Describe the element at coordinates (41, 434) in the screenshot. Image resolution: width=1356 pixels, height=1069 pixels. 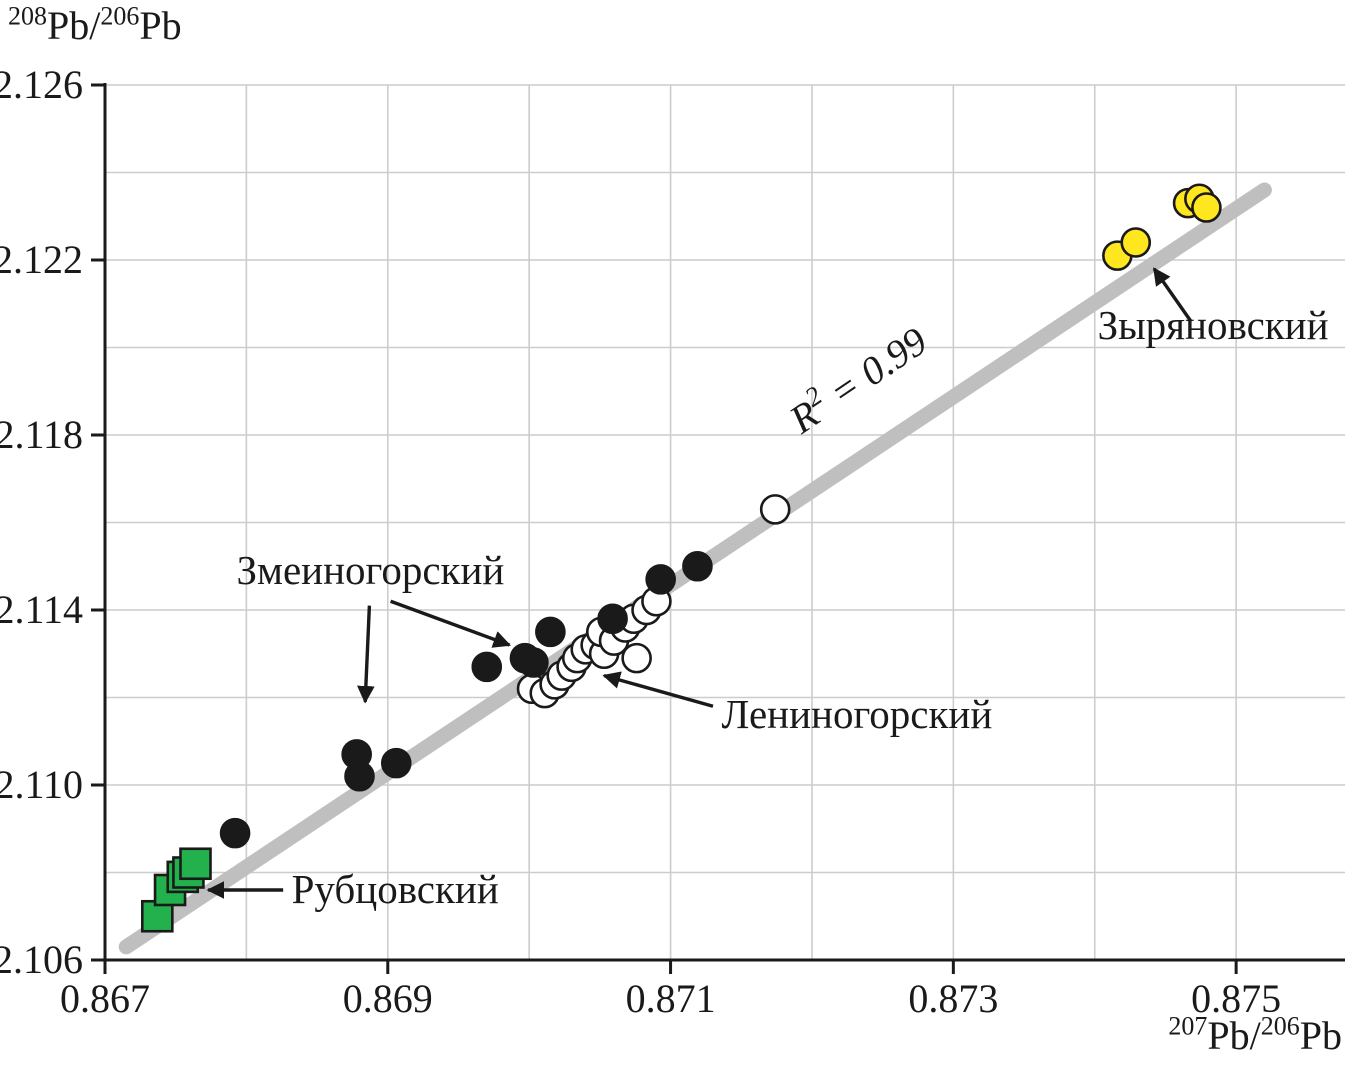
I see `y-tick-label: 2.118` at that location.